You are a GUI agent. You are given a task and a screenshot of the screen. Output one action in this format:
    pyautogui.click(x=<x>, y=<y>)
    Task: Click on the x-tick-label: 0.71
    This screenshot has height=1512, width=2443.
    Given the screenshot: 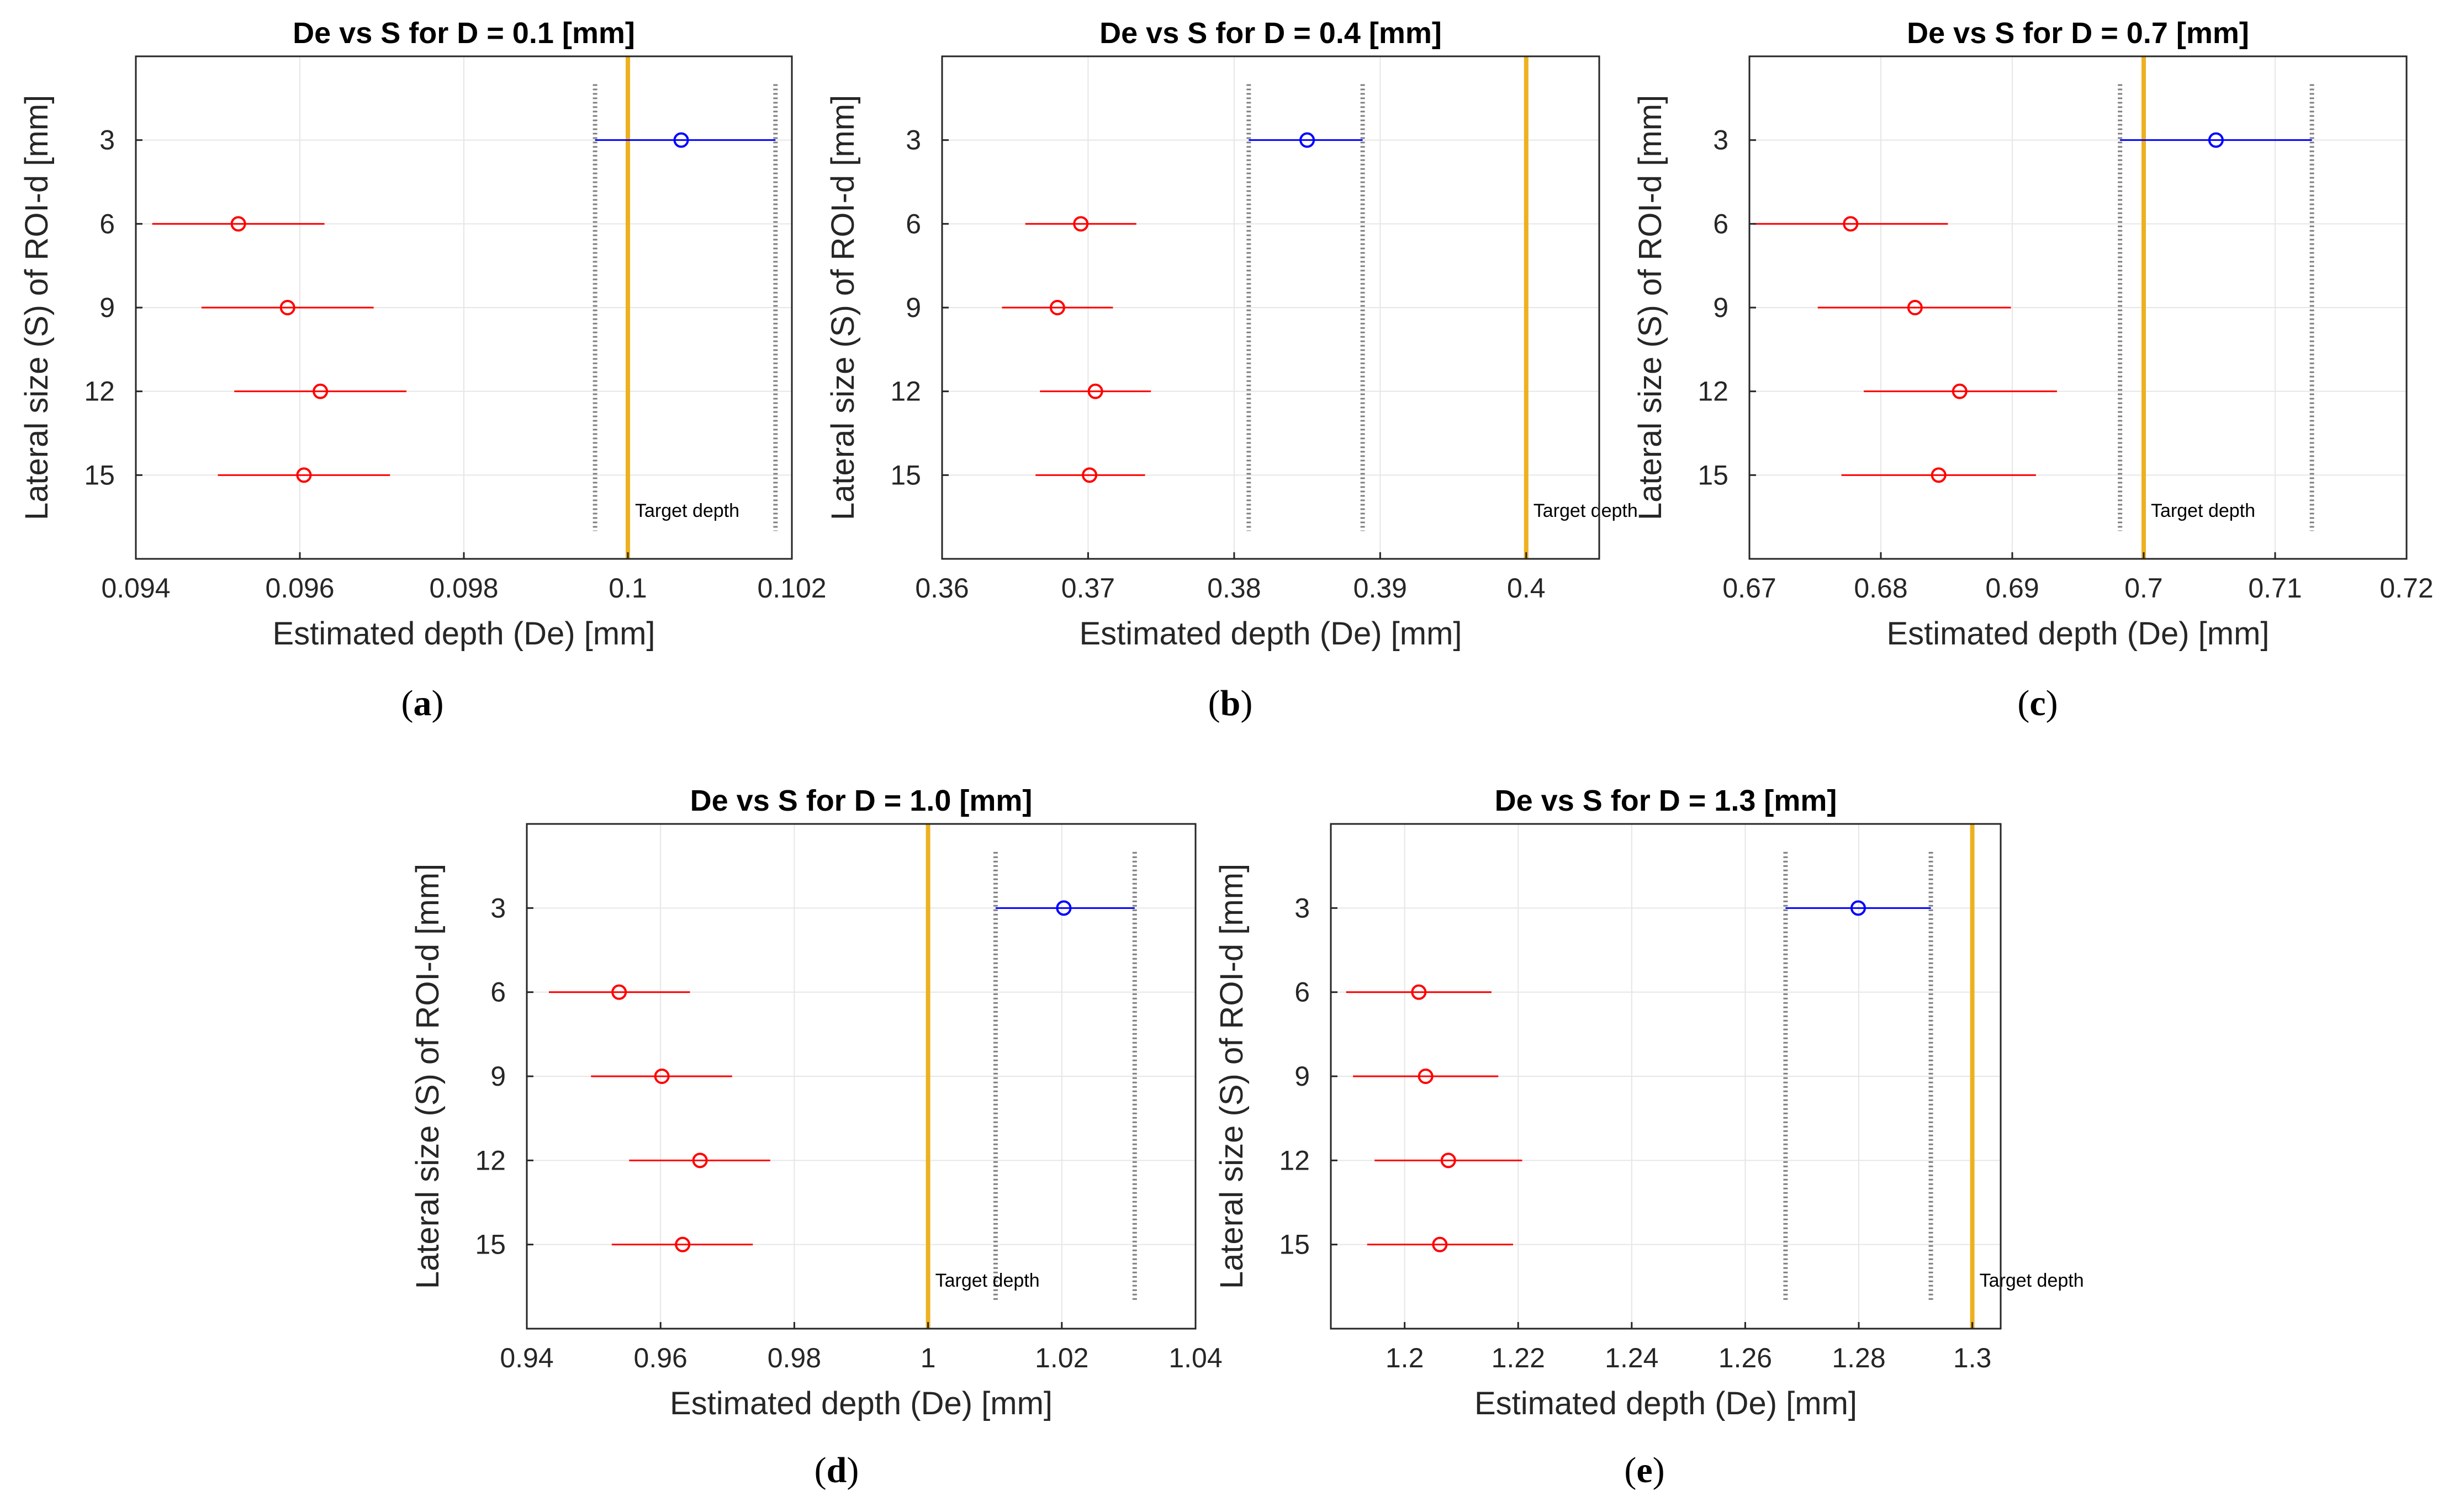 What is the action you would take?
    pyautogui.click(x=2275, y=588)
    